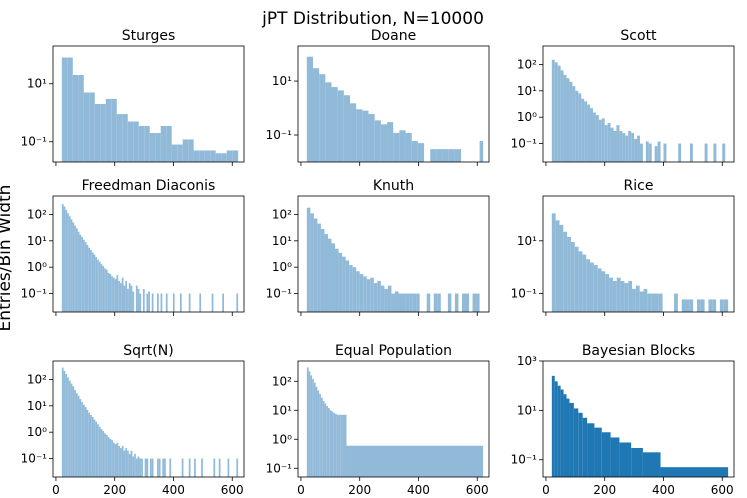 Image resolution: width=747 pixels, height=498 pixels. I want to click on sqrt-n-xtick-label: 600, so click(232, 490).